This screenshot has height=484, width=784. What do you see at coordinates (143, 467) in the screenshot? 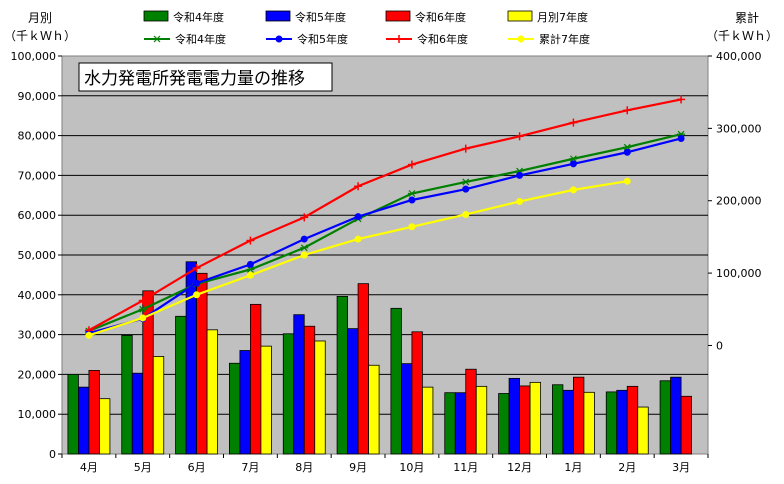
I see `x-tick-label: 5月` at bounding box center [143, 467].